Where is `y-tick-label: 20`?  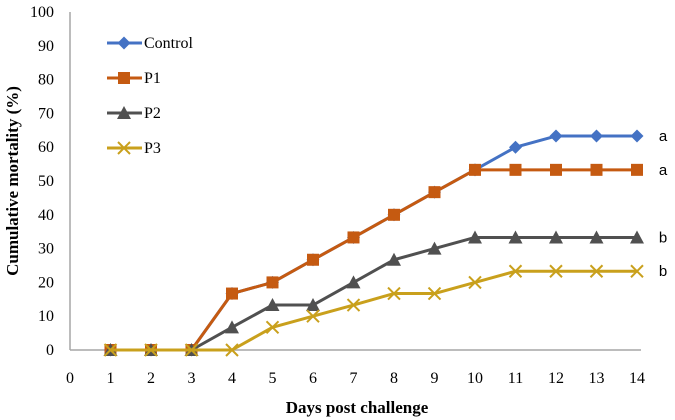
y-tick-label: 20 is located at coordinates (46, 282).